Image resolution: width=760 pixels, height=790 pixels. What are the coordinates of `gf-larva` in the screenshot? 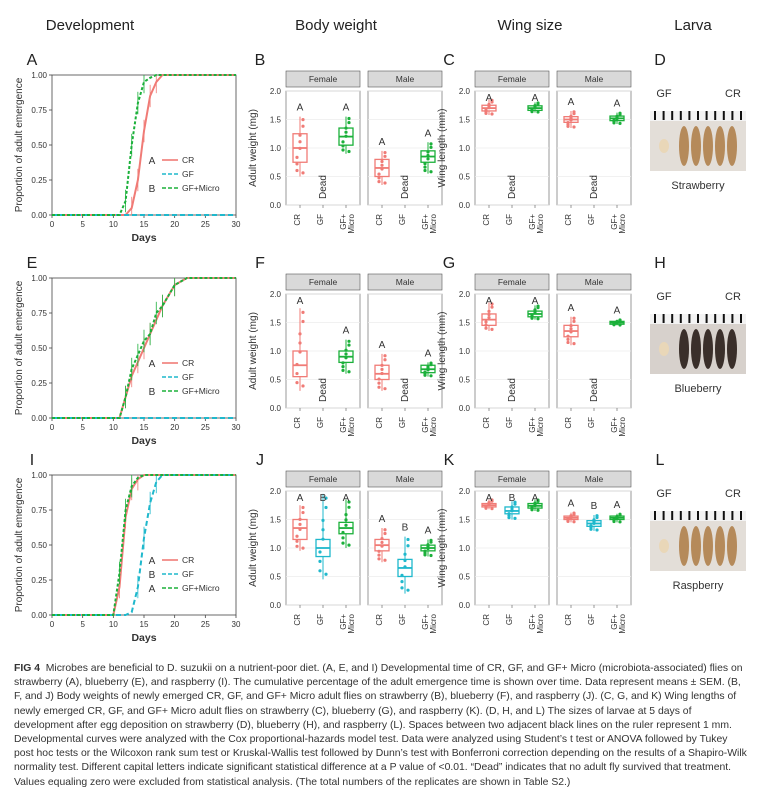 It's located at (664, 146).